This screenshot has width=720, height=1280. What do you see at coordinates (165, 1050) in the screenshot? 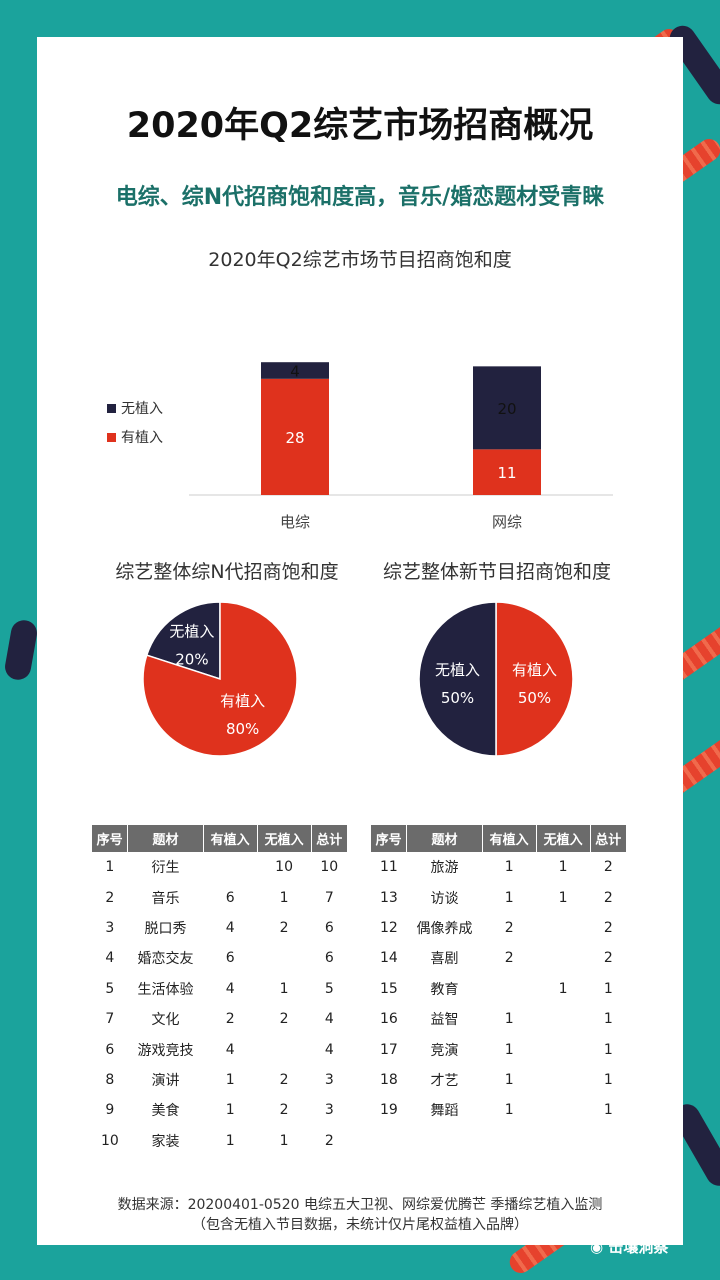
I see `table-cell: 游戏竞技` at bounding box center [165, 1050].